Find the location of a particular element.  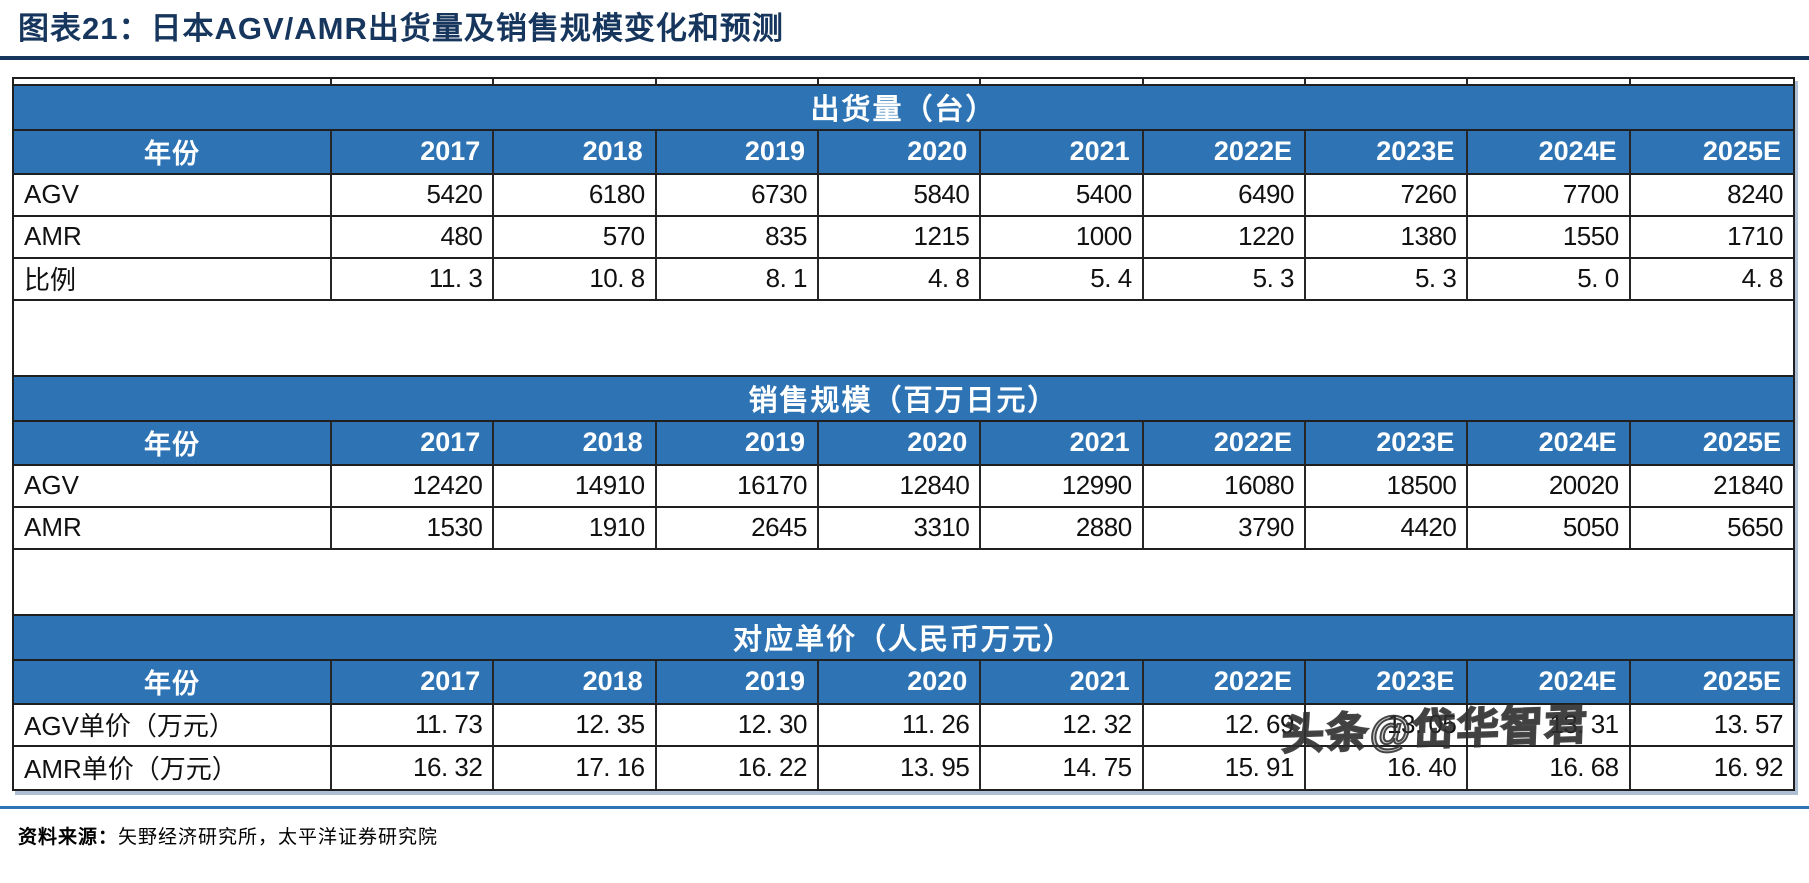

data-cell: 13. 31 is located at coordinates (1549, 725).